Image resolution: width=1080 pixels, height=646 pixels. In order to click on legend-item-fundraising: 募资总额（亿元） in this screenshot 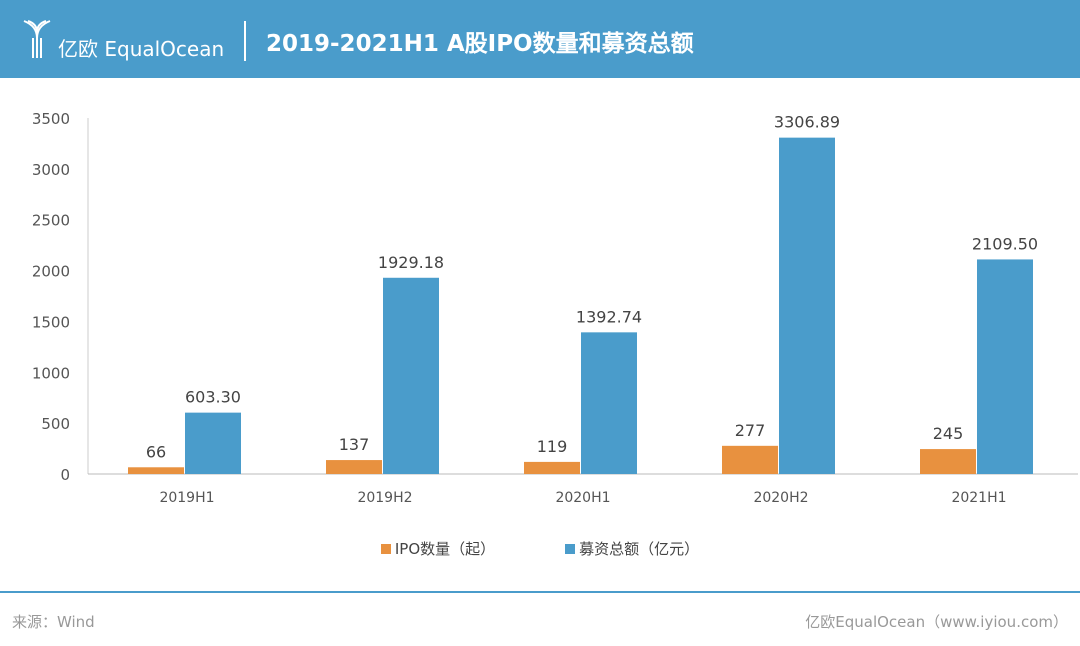, I will do `click(632, 548)`.